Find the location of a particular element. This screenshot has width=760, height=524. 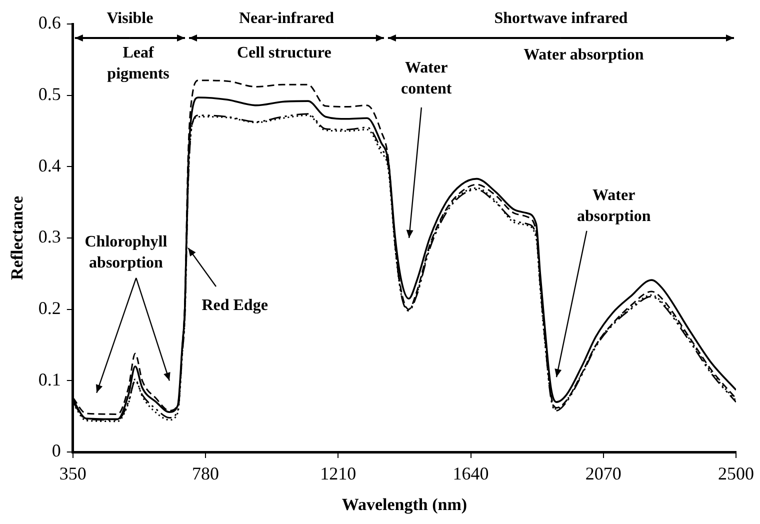

x-tick-label: 1640 is located at coordinates (470, 474).